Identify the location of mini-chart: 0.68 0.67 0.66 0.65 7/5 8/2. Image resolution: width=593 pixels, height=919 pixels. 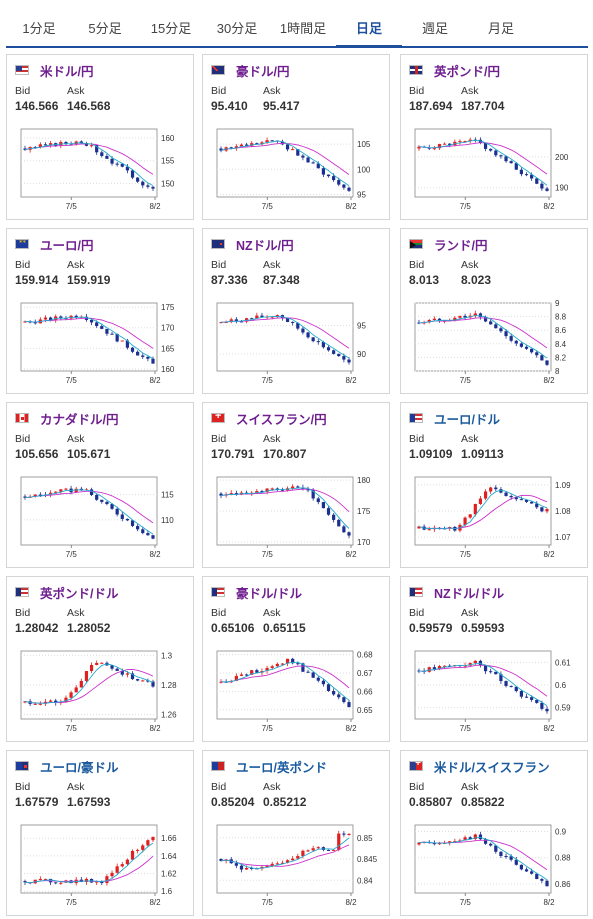
(299, 693).